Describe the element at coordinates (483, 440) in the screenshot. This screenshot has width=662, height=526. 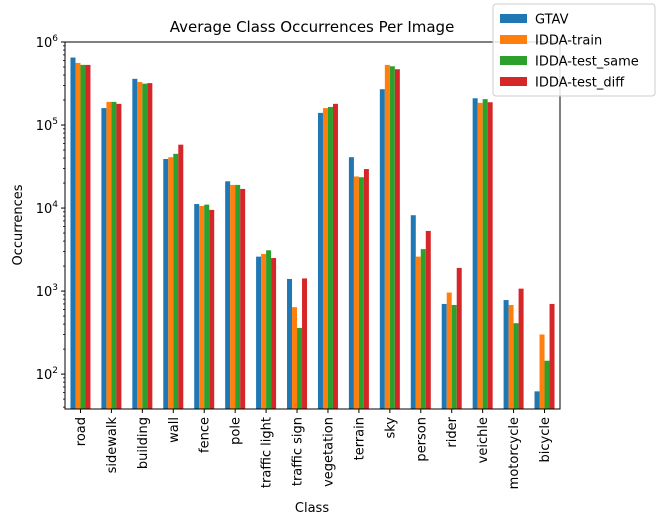
I see `x-tick-label: veichle` at that location.